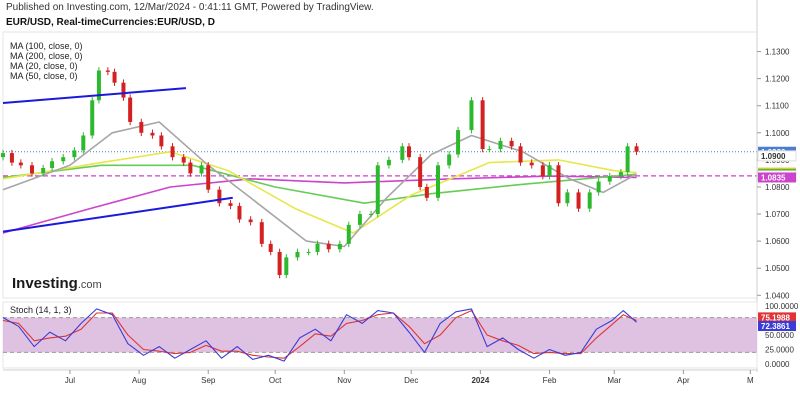  I want to click on stoch-tick-label-2: 50.0000, so click(779, 335).